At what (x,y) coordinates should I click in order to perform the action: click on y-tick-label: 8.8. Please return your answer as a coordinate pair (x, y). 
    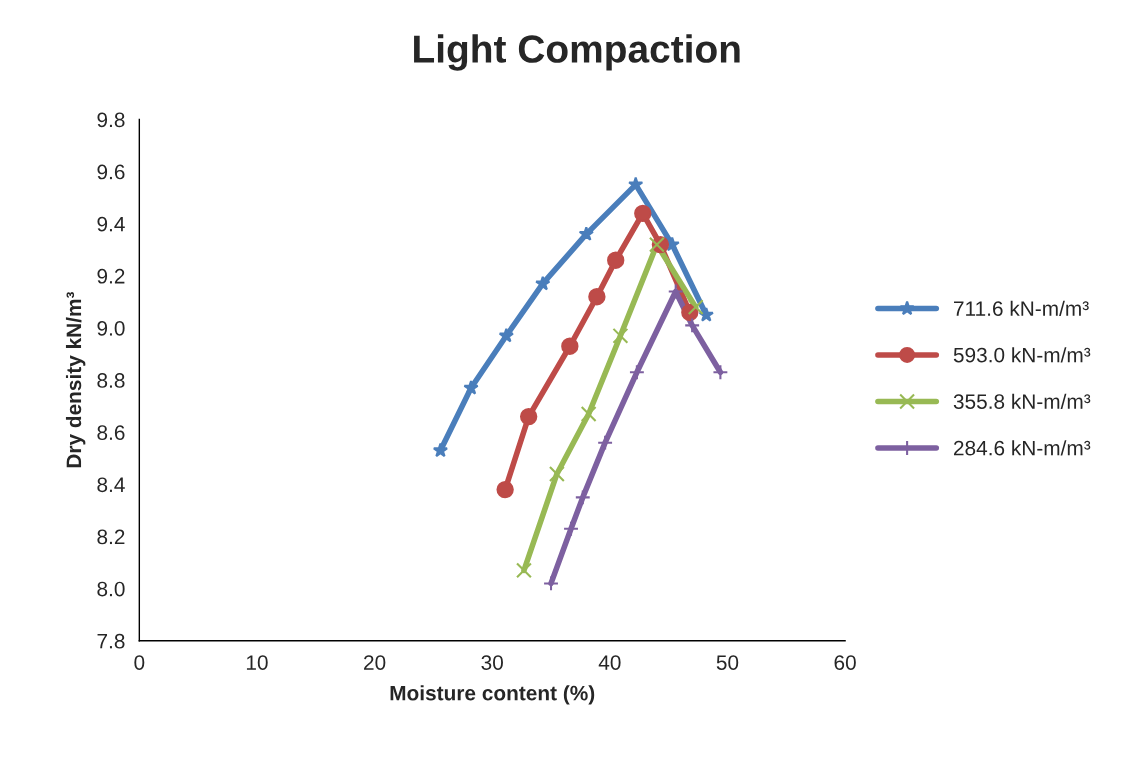
    Looking at the image, I should click on (111, 380).